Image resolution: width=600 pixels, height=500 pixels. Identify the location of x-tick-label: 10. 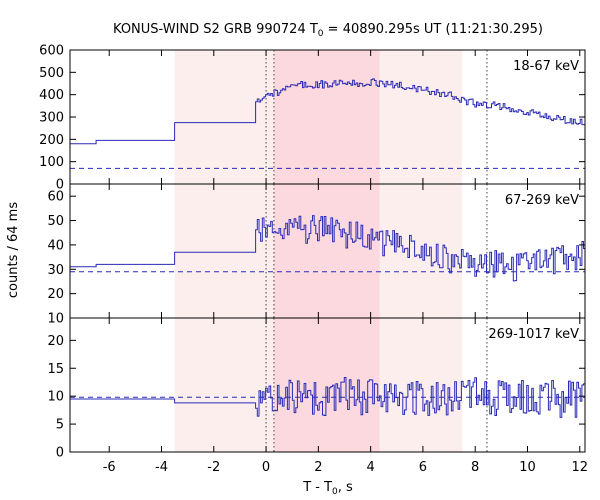
(527, 467).